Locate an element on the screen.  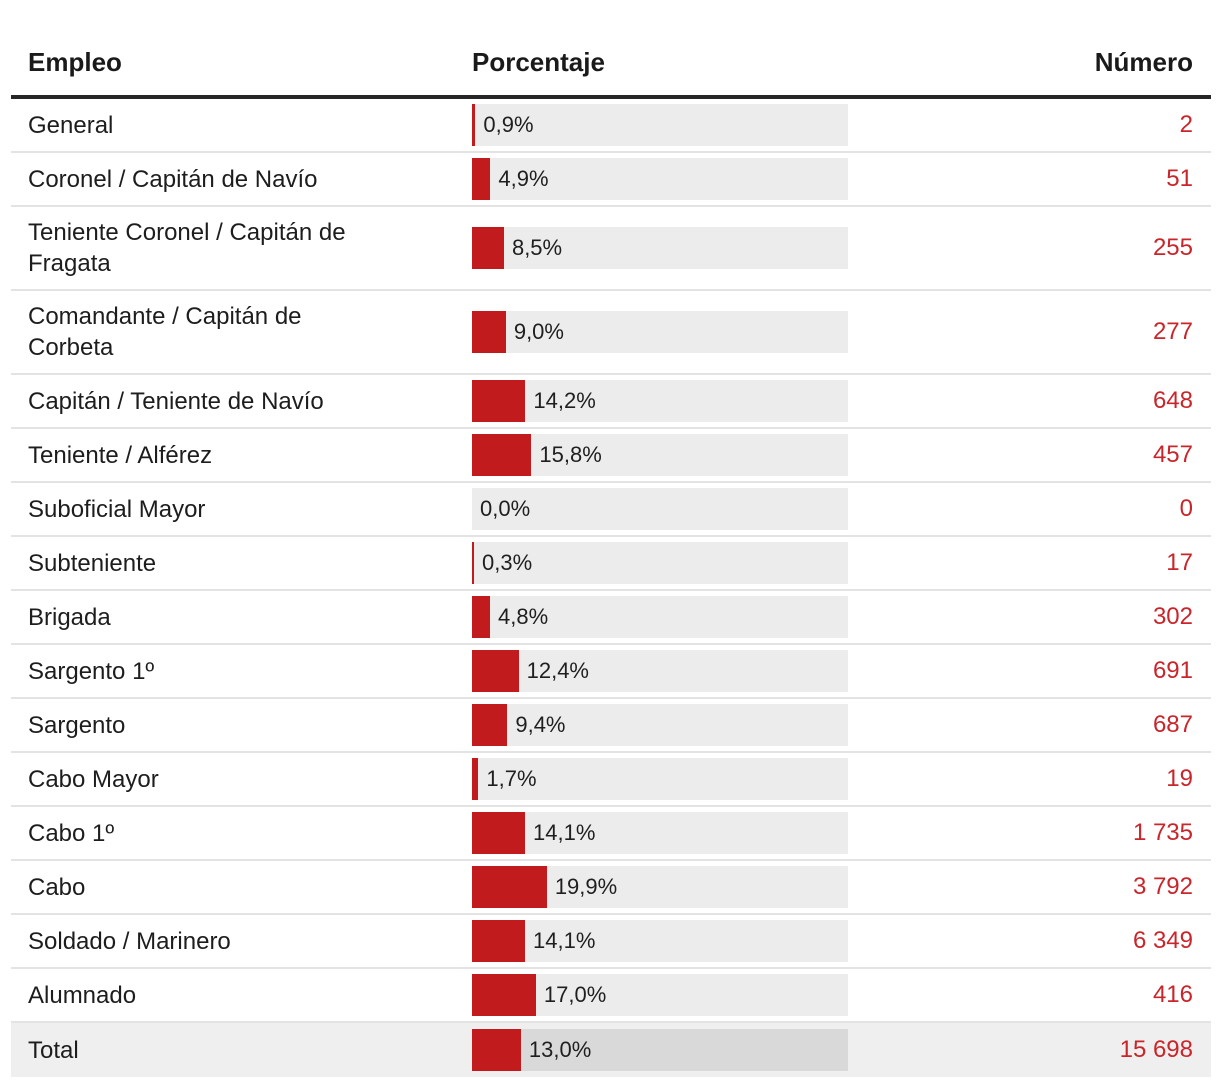
number-value: 416 is located at coordinates (1172, 994).